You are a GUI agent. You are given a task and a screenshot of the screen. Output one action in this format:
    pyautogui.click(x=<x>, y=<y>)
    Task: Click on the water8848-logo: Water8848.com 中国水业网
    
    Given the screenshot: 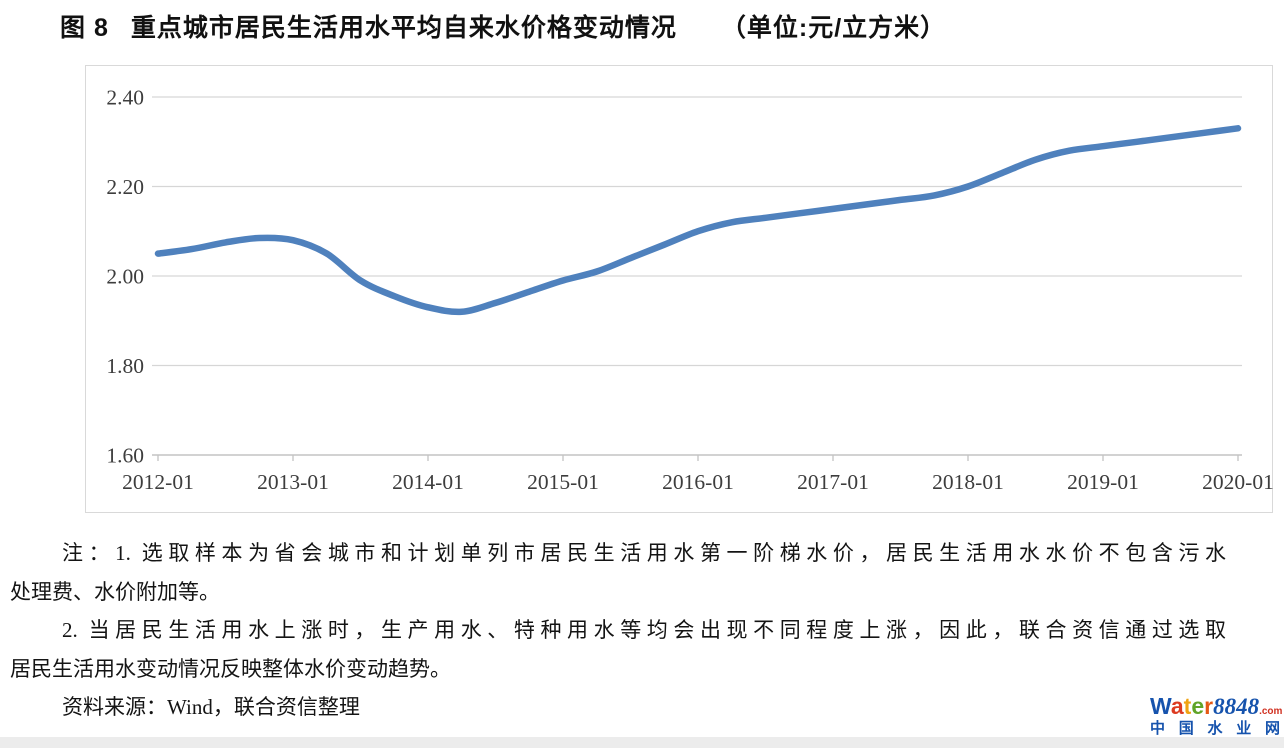 What is the action you would take?
    pyautogui.click(x=1216, y=715)
    